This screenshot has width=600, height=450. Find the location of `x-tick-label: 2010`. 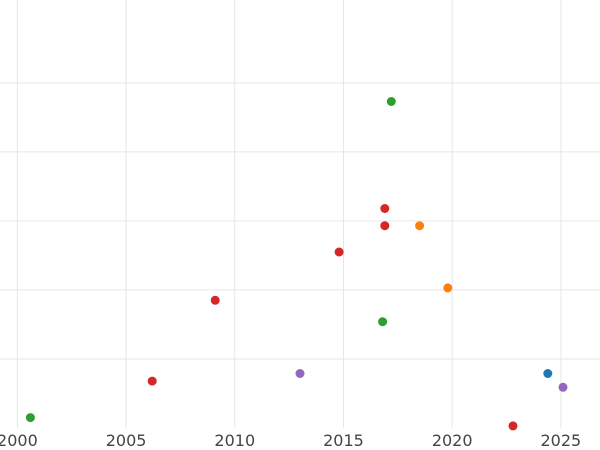

x-tick-label: 2010 is located at coordinates (234, 440).